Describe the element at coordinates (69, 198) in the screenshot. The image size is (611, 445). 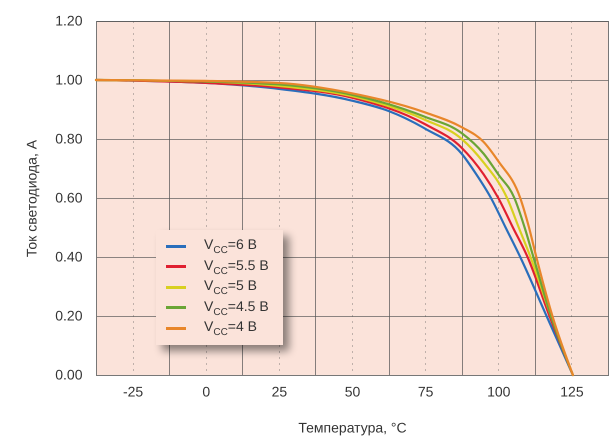
I see `y-tick-label: 0.60` at that location.